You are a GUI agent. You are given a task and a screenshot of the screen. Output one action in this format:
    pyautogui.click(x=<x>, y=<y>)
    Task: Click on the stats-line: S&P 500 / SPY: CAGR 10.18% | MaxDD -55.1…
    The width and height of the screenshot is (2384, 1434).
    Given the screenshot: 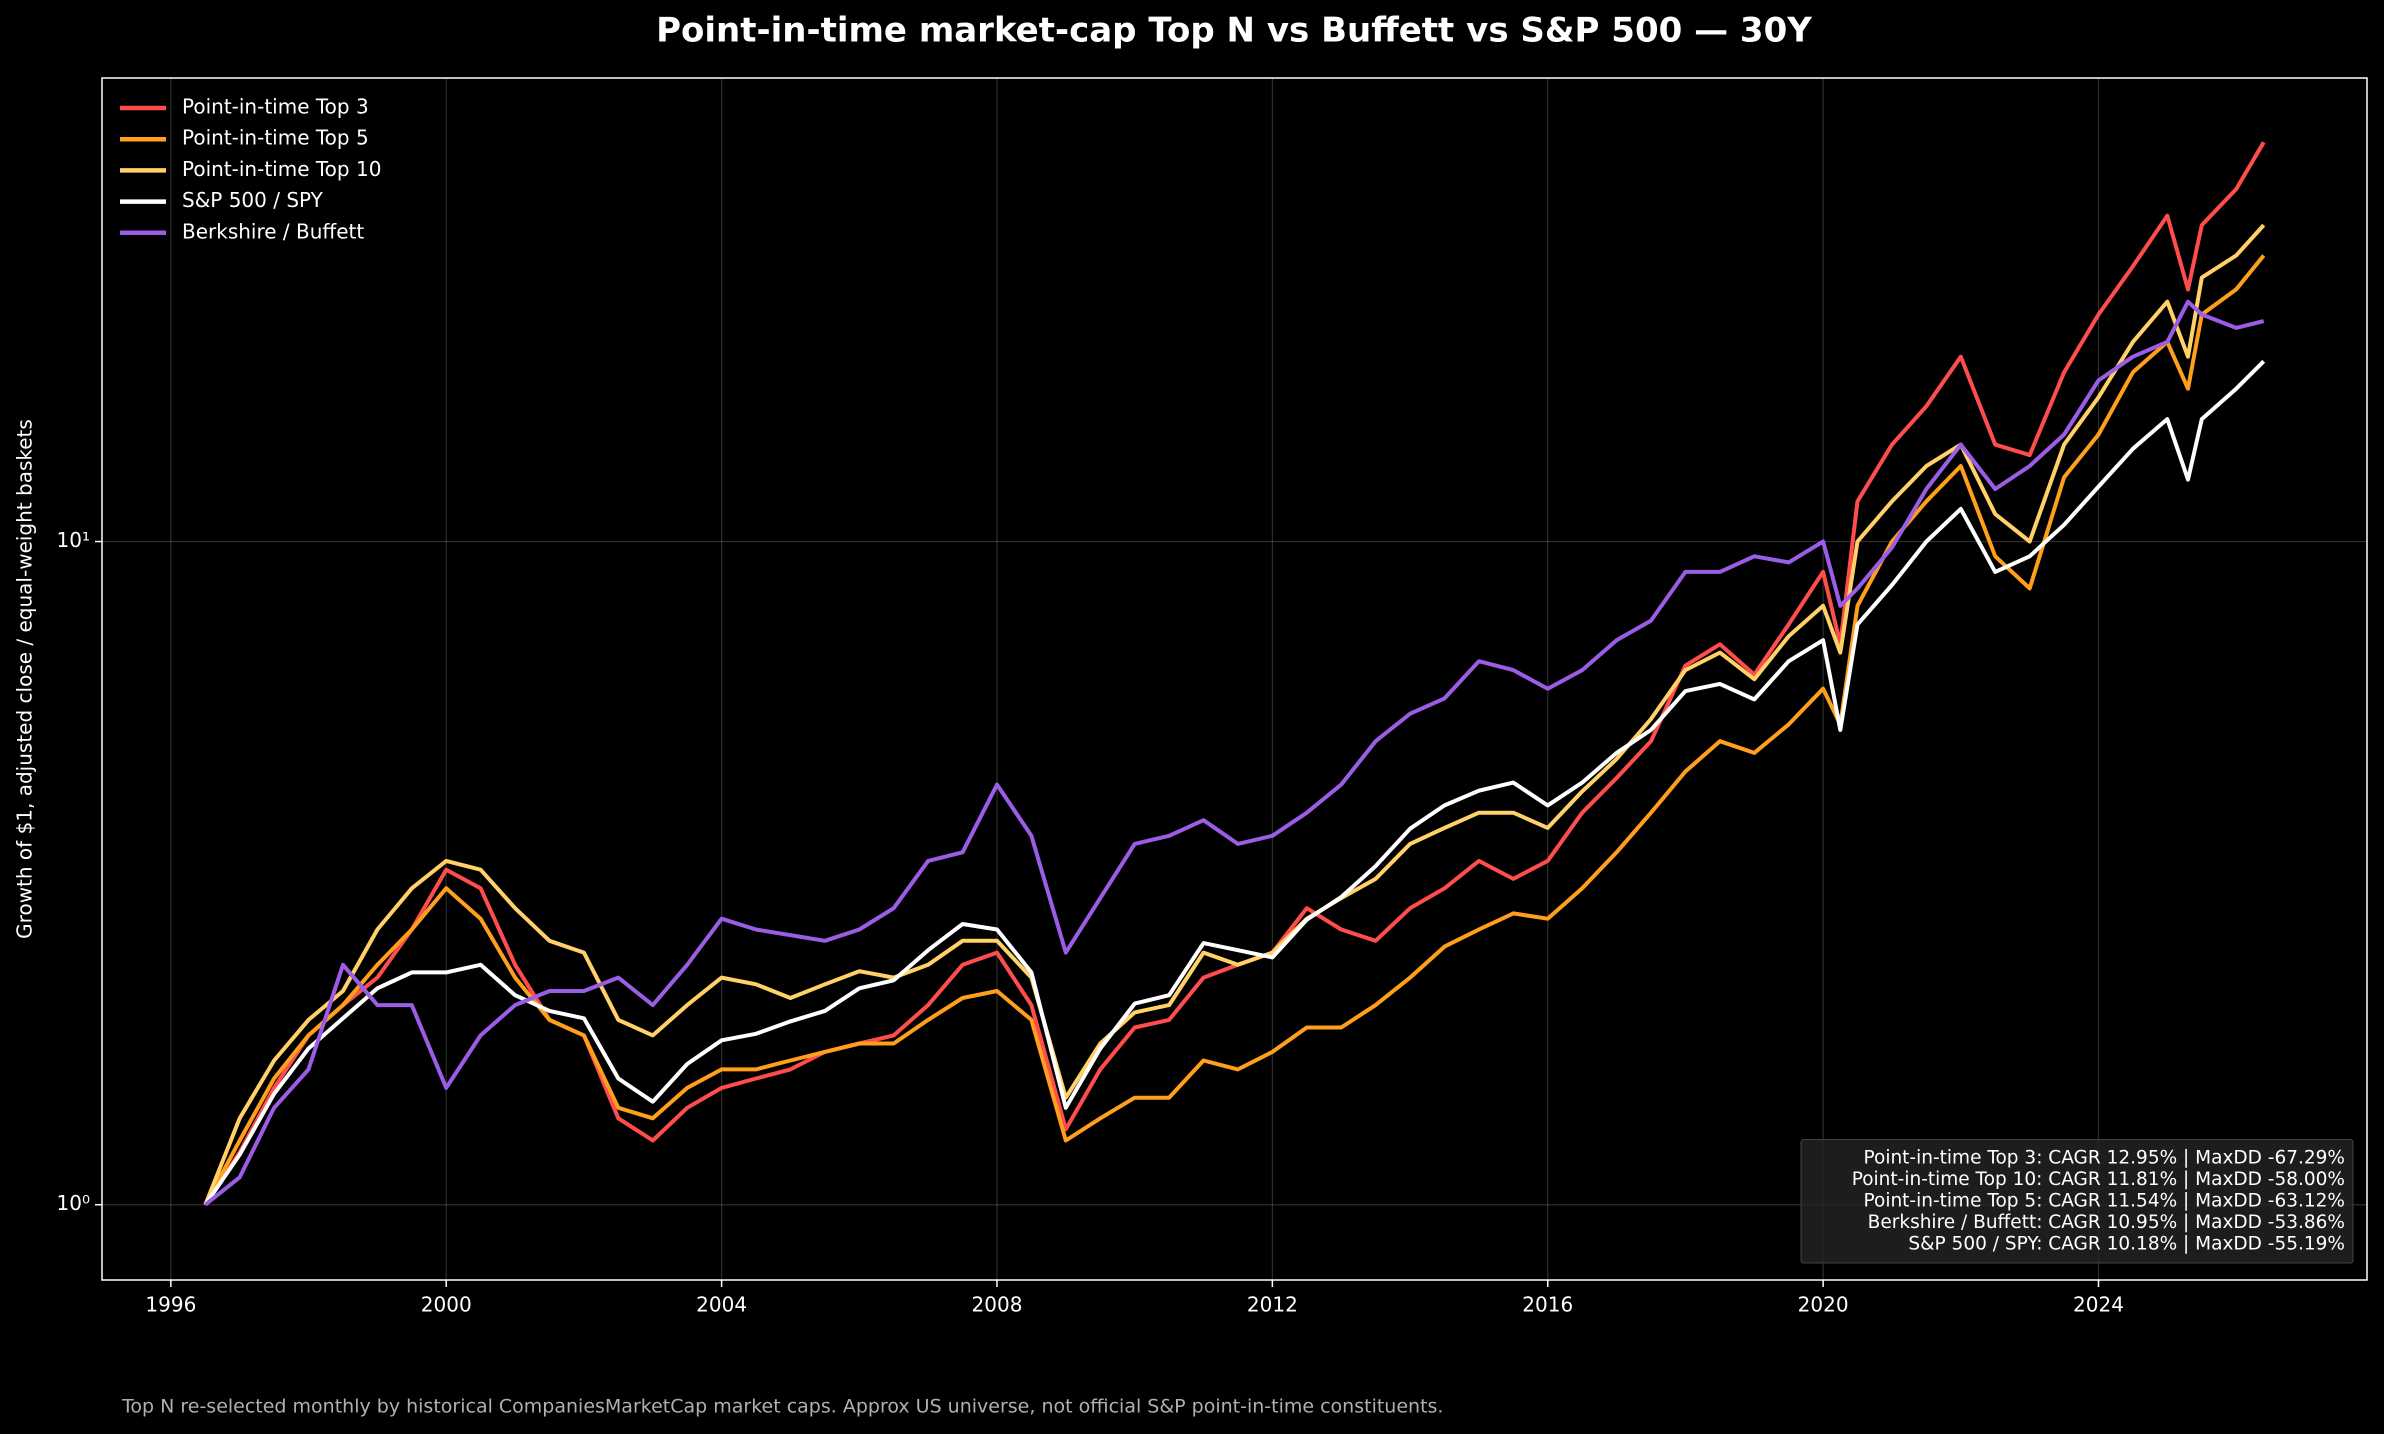 What is the action you would take?
    pyautogui.click(x=2126, y=1244)
    